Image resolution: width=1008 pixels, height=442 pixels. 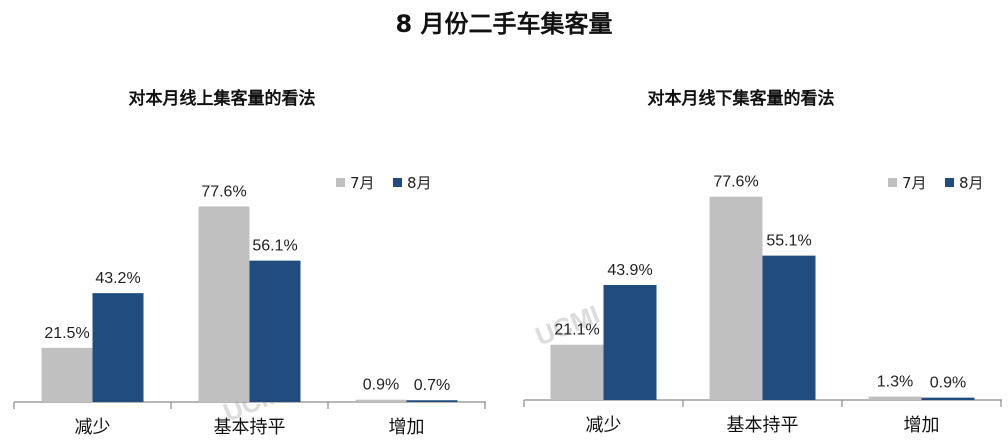 I want to click on data-label-july-0: 21.1%, so click(x=576, y=330).